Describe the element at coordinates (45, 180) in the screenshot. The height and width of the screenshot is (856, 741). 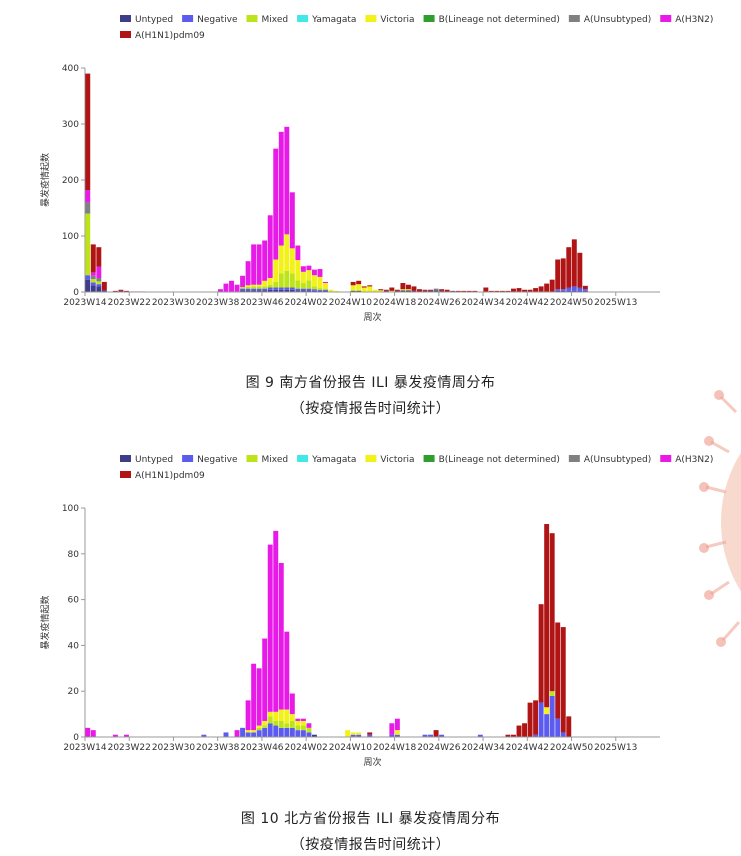
I see `y-axis-title: 暴发疫情起数` at that location.